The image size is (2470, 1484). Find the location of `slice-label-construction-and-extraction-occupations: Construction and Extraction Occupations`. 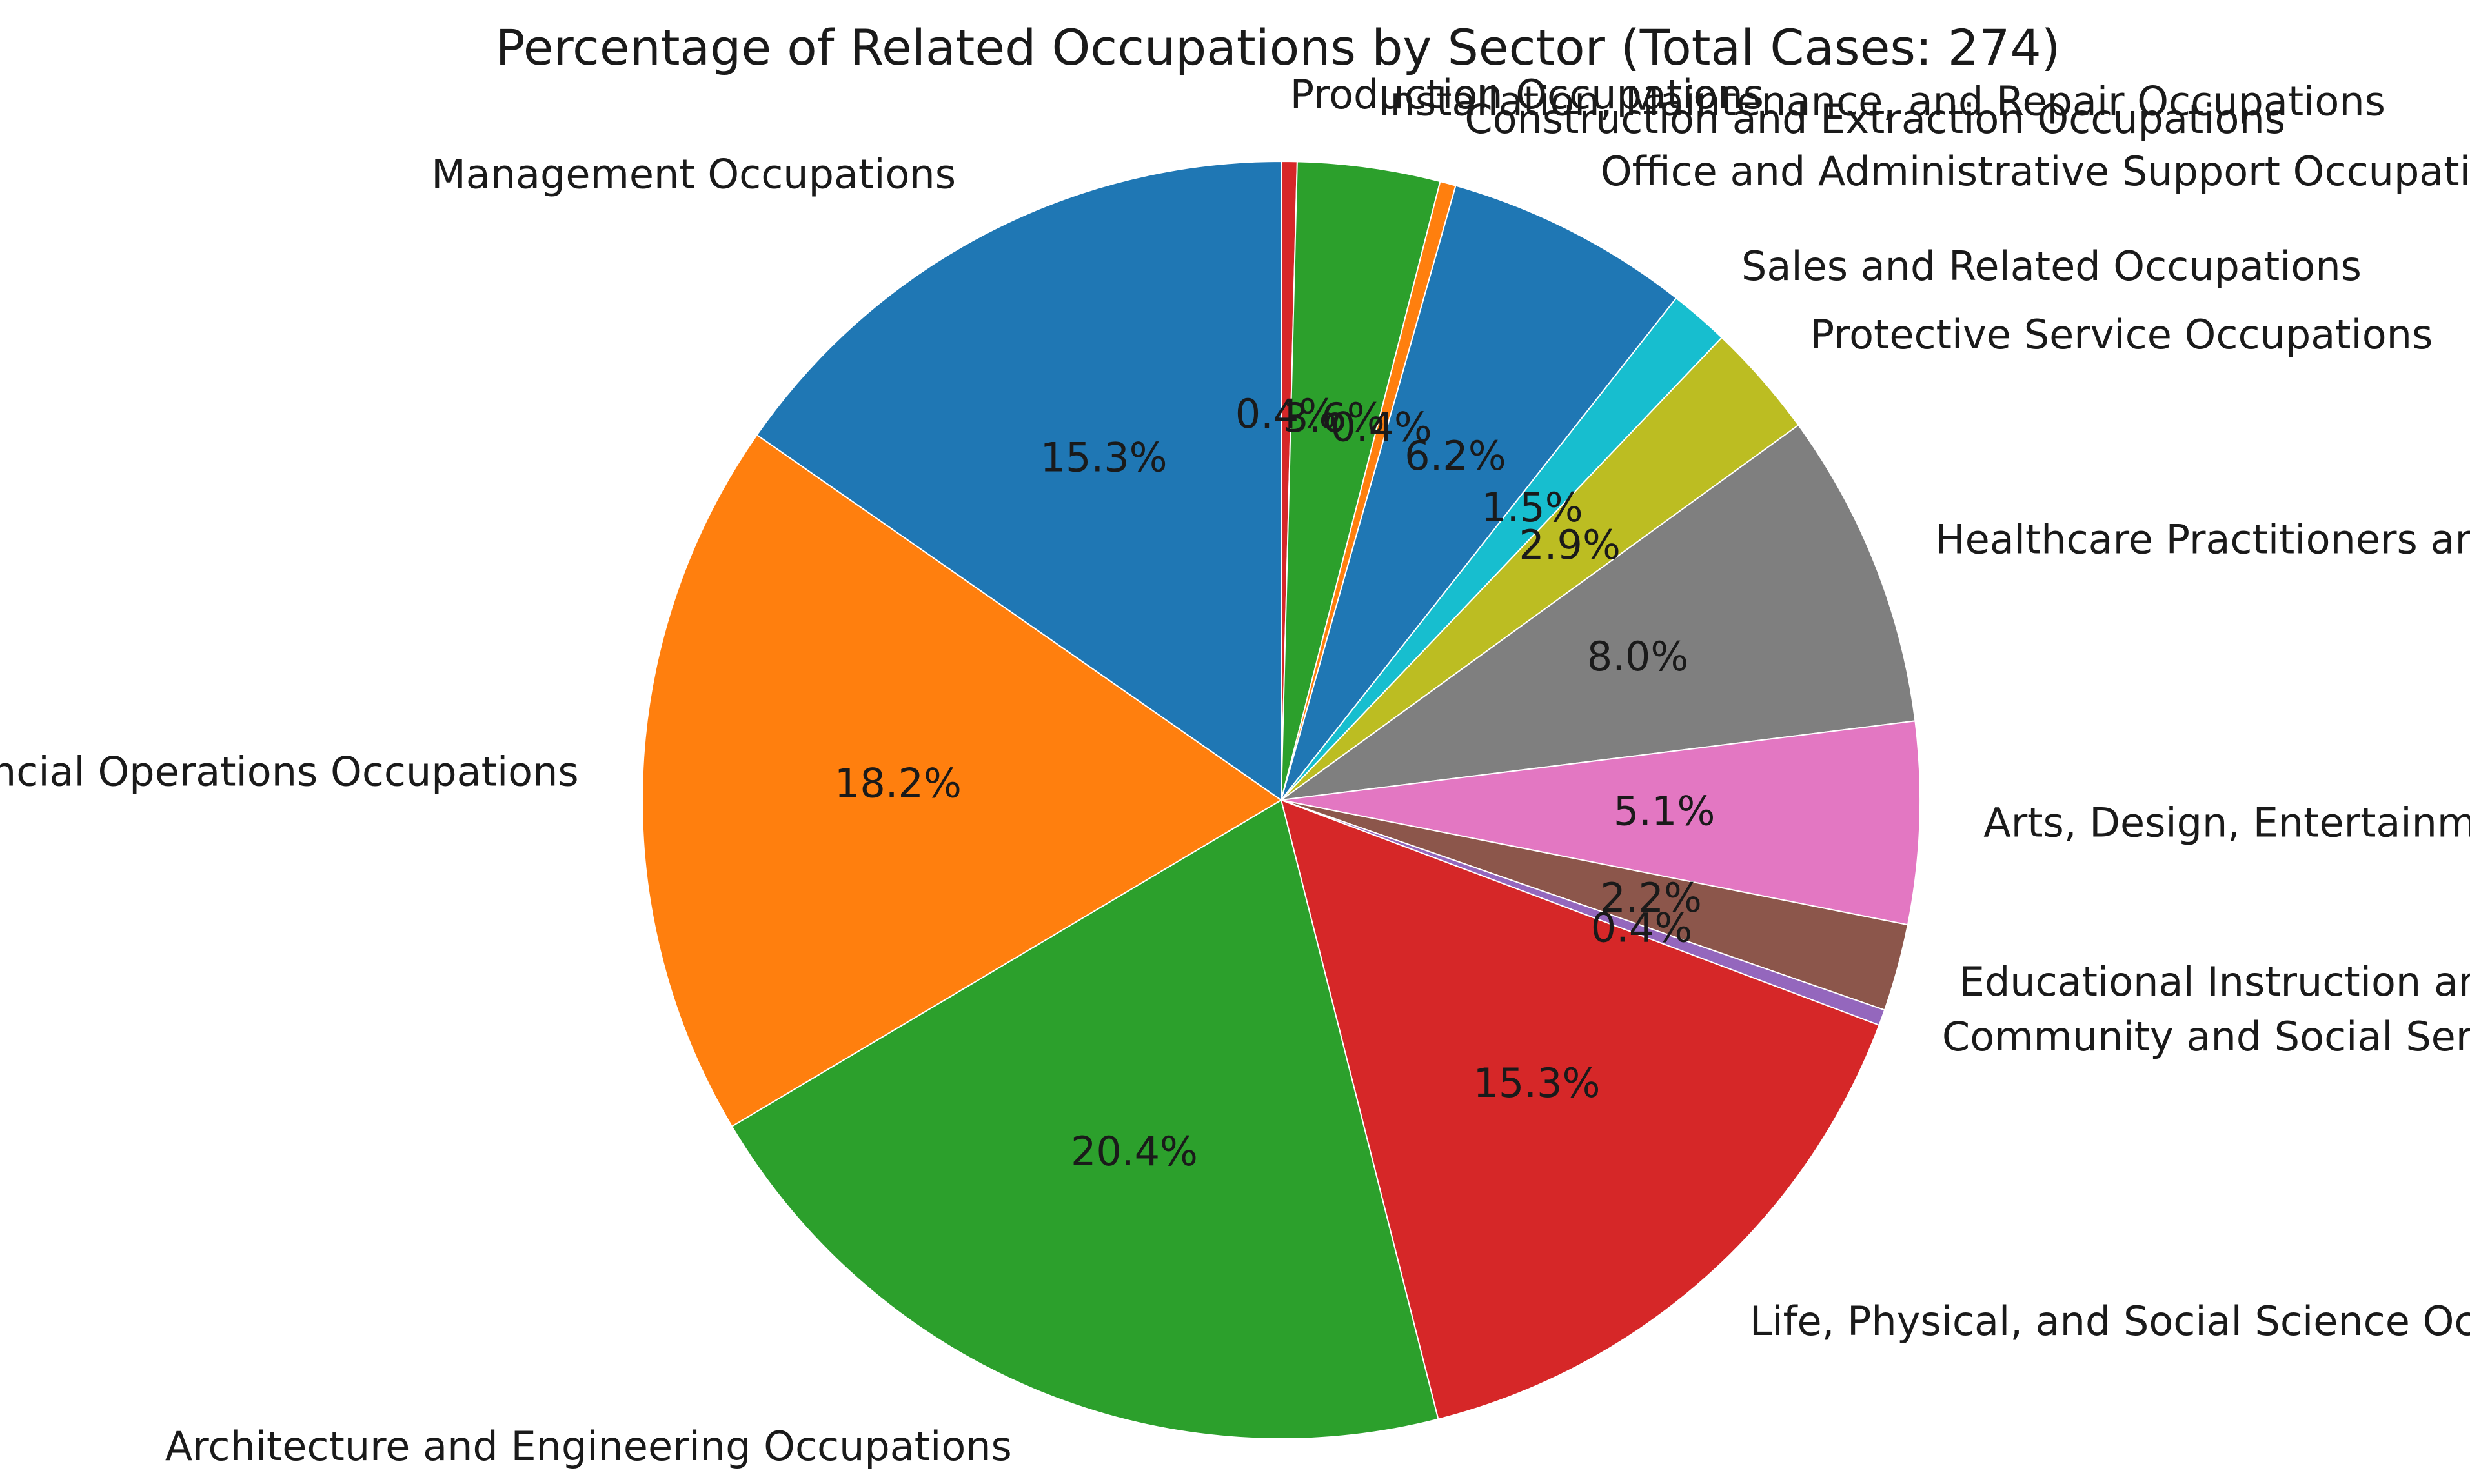

slice-label-construction-and-extraction-occupations: Construction and Extraction Occupations is located at coordinates (1875, 119).